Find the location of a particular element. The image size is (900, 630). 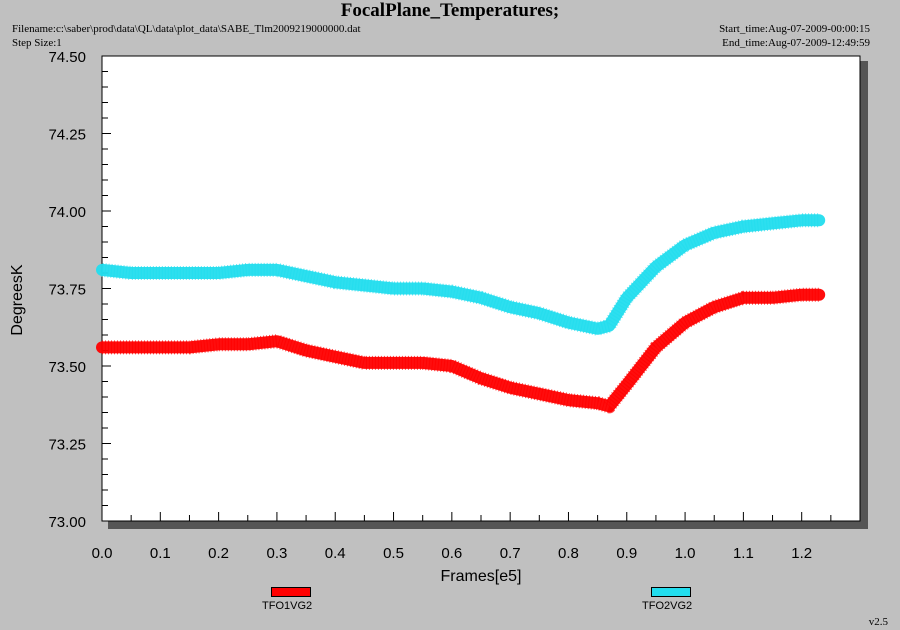

x-tick-label: 0.0 is located at coordinates (102, 553).